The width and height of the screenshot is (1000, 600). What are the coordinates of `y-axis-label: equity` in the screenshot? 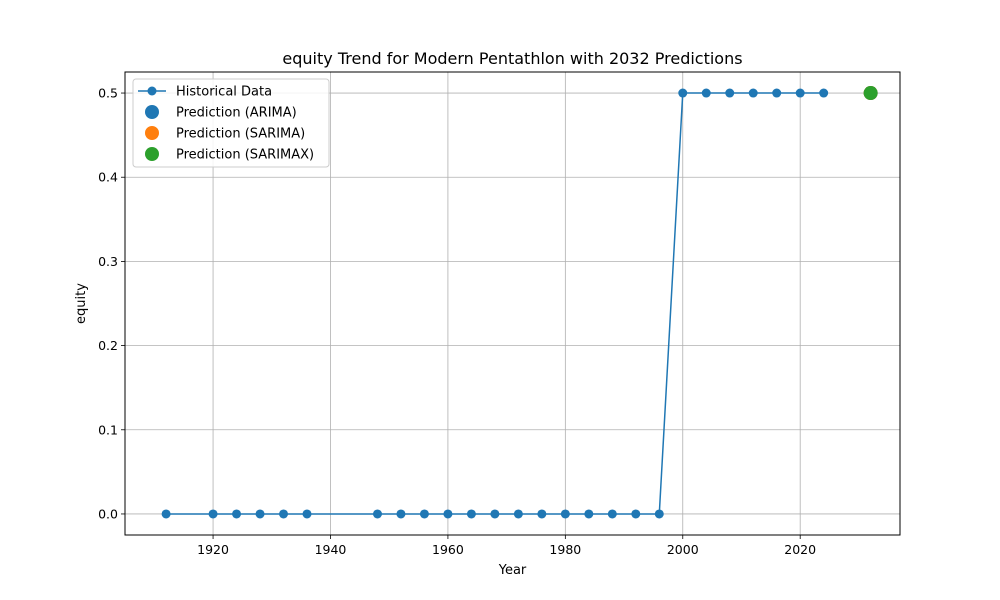 It's located at (81, 303).